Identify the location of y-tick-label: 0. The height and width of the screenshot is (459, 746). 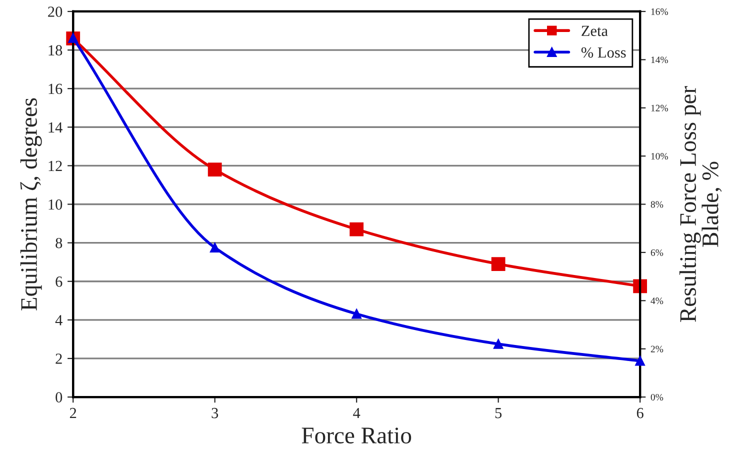
(59, 397).